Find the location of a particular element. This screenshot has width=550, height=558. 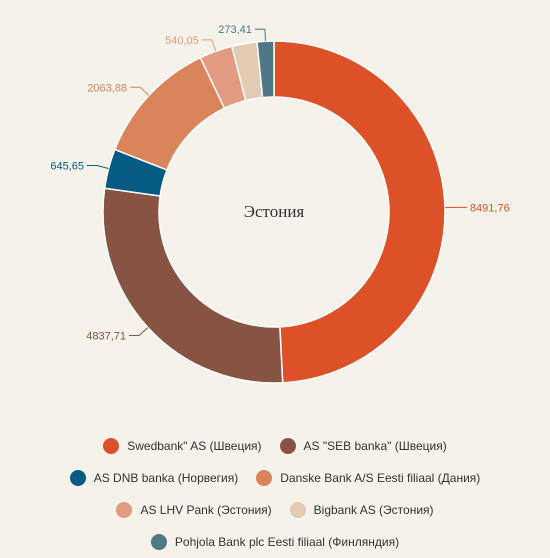

legend-item-2: AS DNB banka (Норвегия) is located at coordinates (154, 478).